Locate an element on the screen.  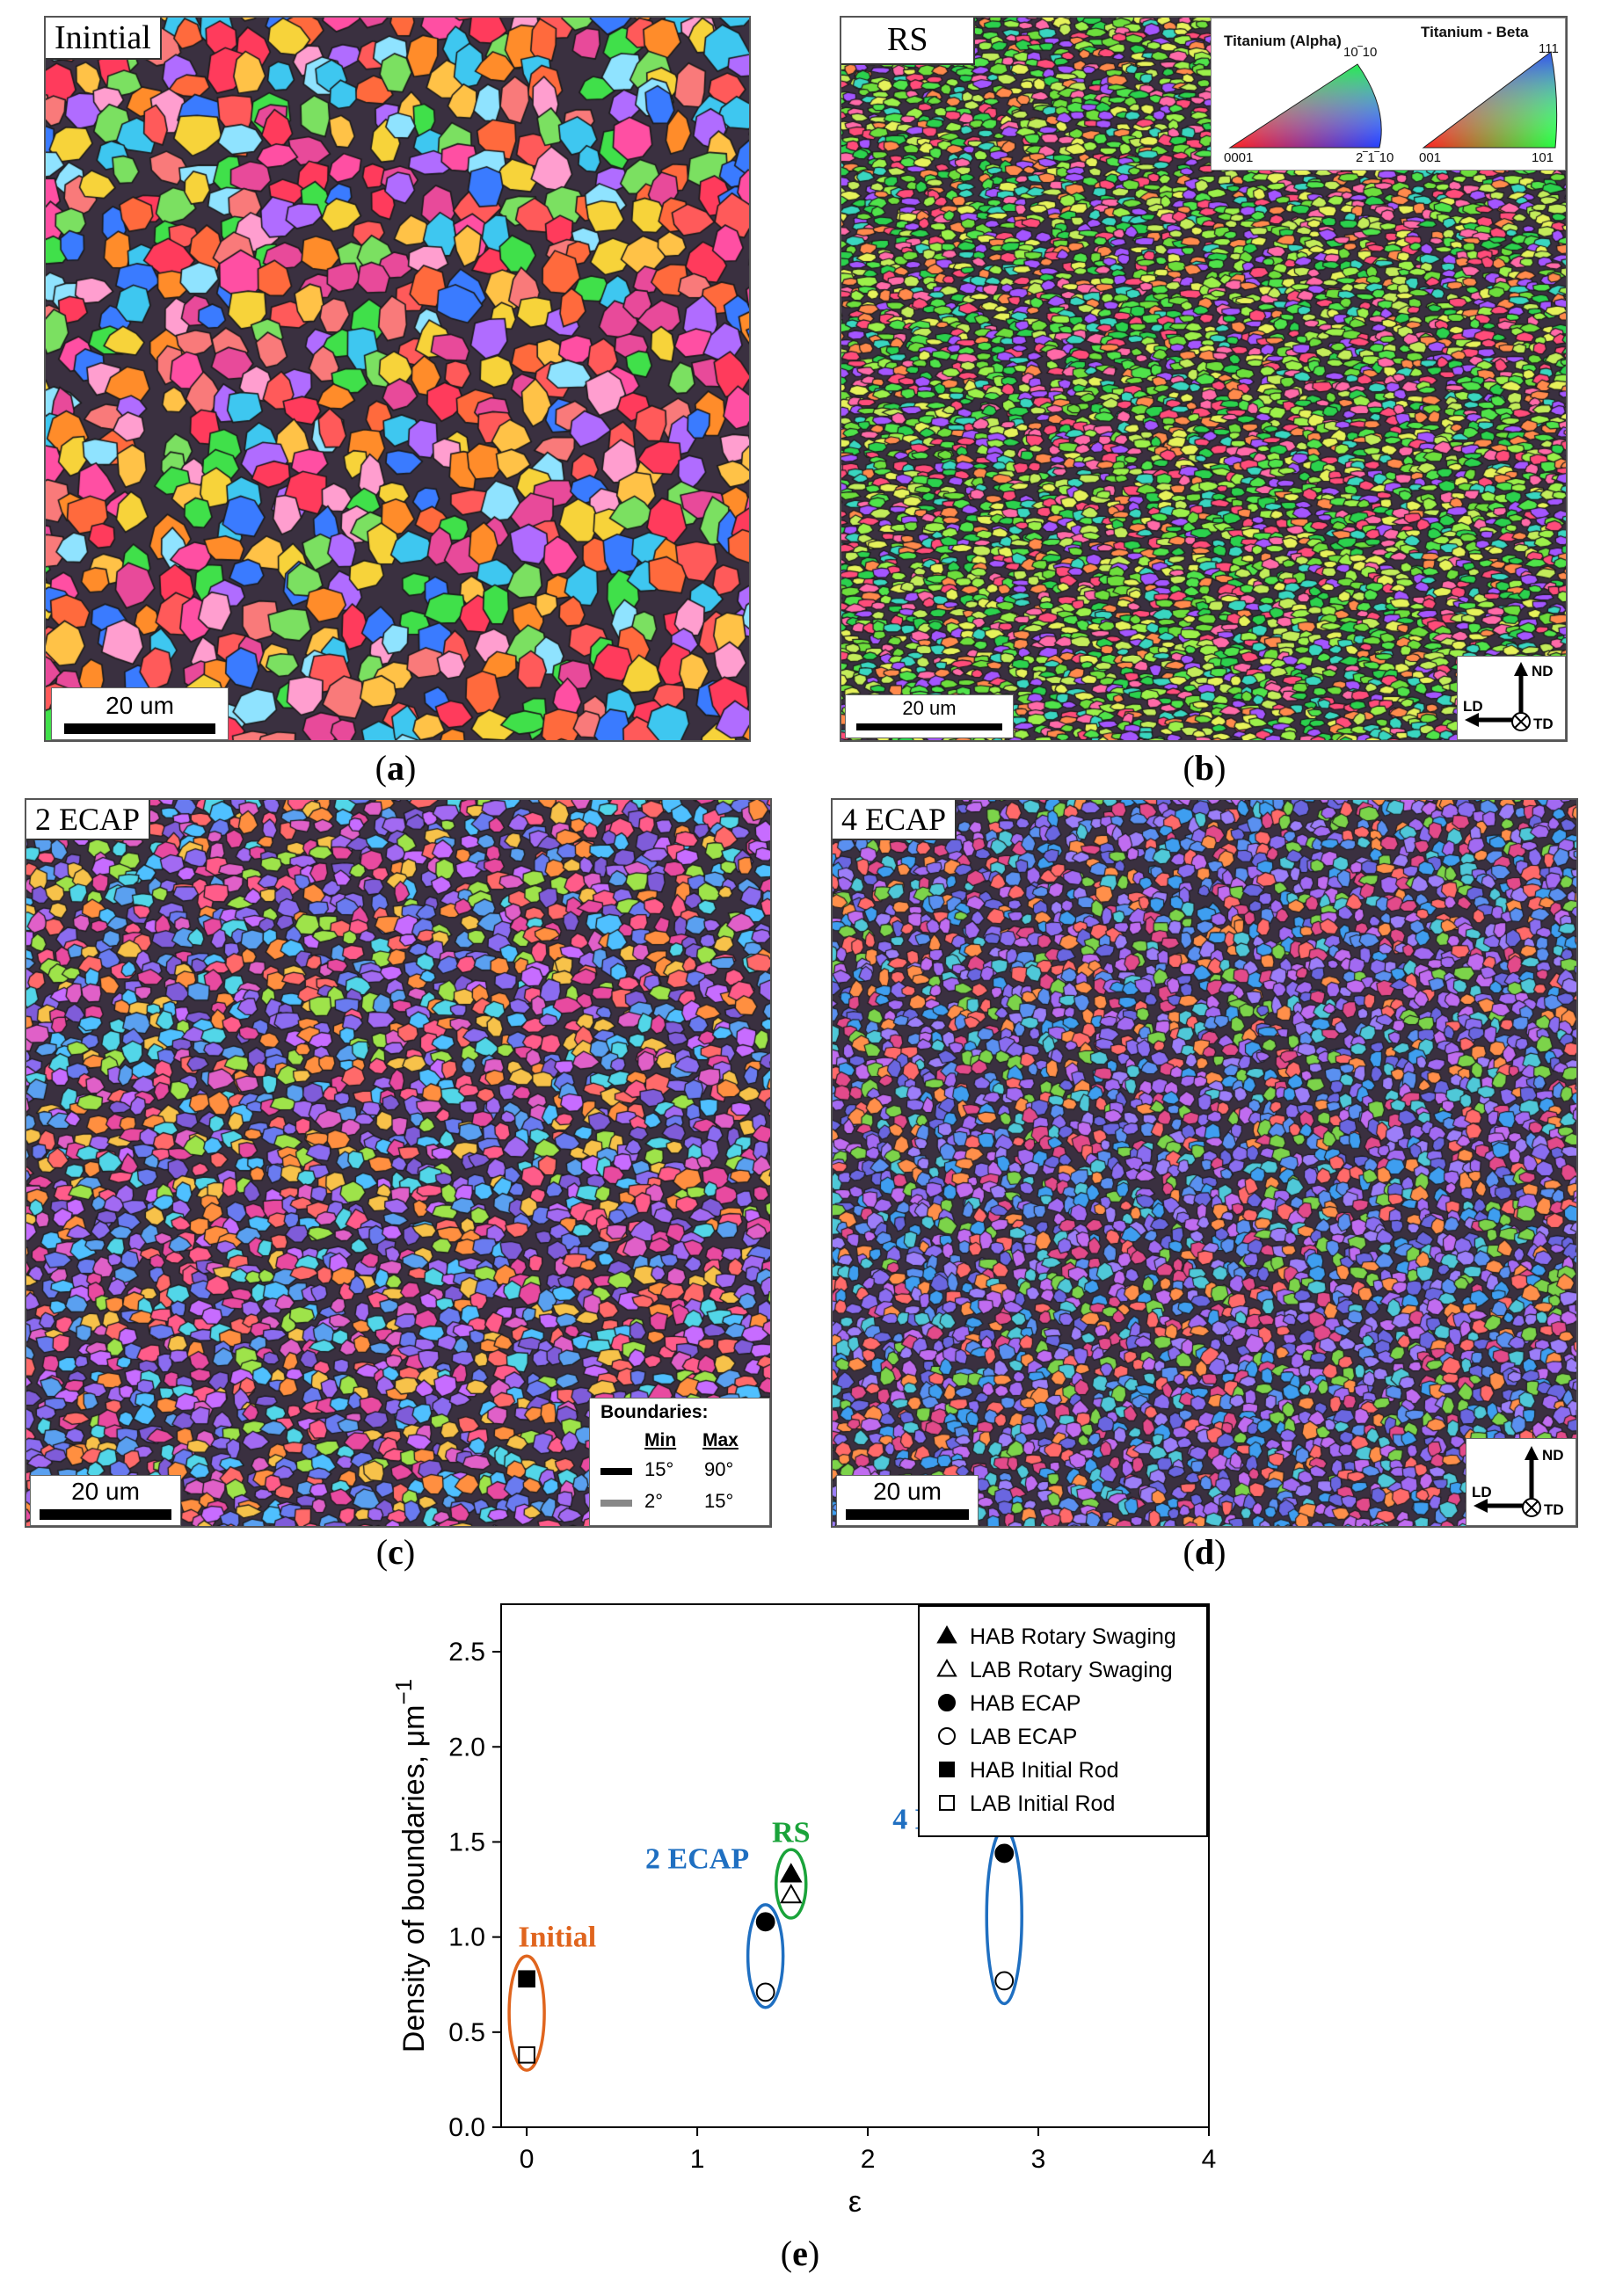
ebsd-map-initial: Inintial 20 um is located at coordinates (397, 379).